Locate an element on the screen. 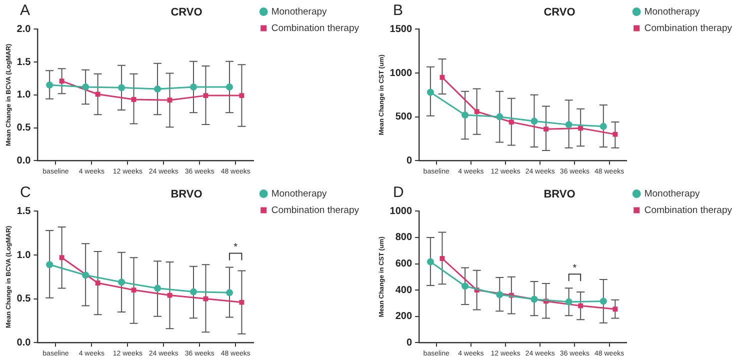  text: B is located at coordinates (398, 10).